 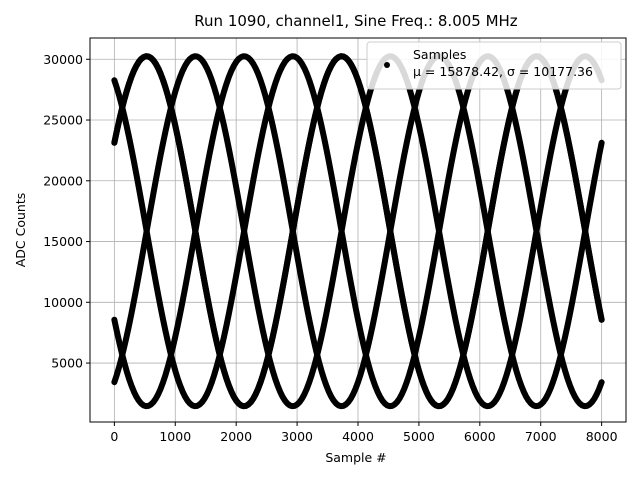 I want to click on y-axis: 5000 10000 15000 20000 25000 30000, so click(x=66, y=211).